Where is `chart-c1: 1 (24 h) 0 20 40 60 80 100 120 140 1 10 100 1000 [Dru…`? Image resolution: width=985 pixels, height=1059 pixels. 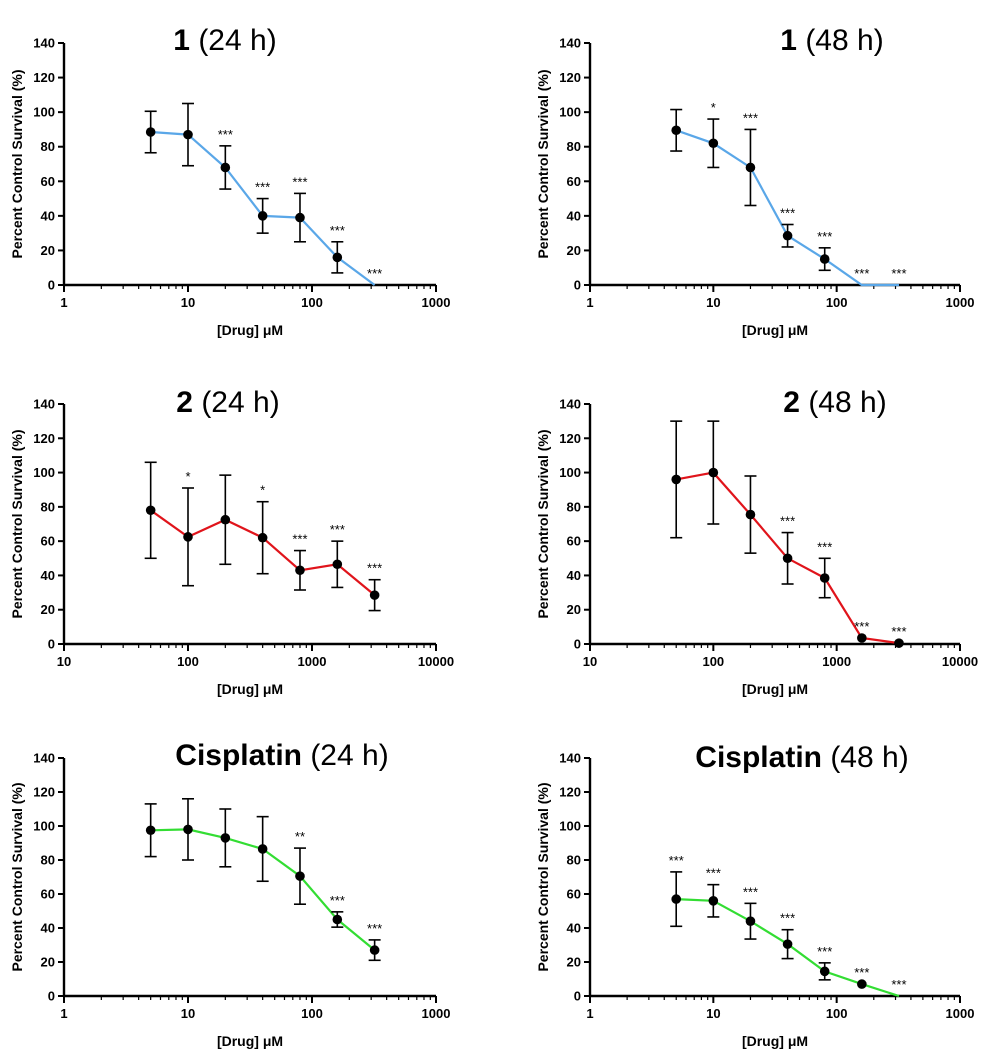
chart-c1: 1 (24 h) 0 20 40 60 80 100 120 140 1 10 100 1000 [Dru… is located at coordinates (229, 181).